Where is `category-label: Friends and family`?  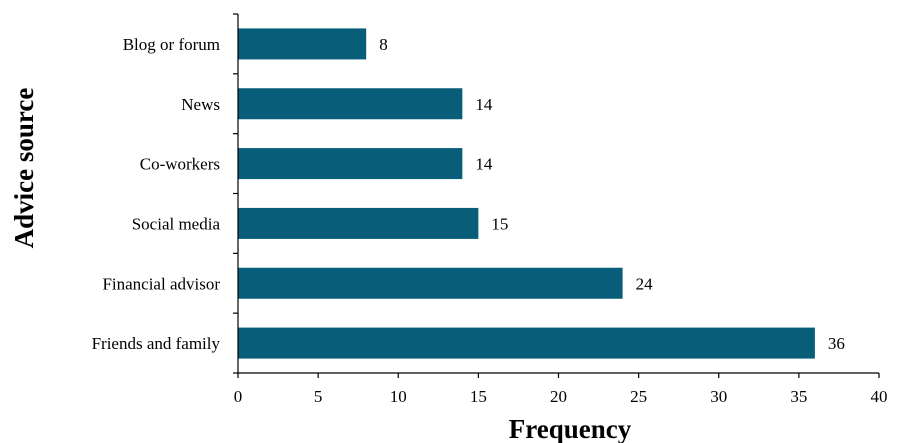 category-label: Friends and family is located at coordinates (156, 343).